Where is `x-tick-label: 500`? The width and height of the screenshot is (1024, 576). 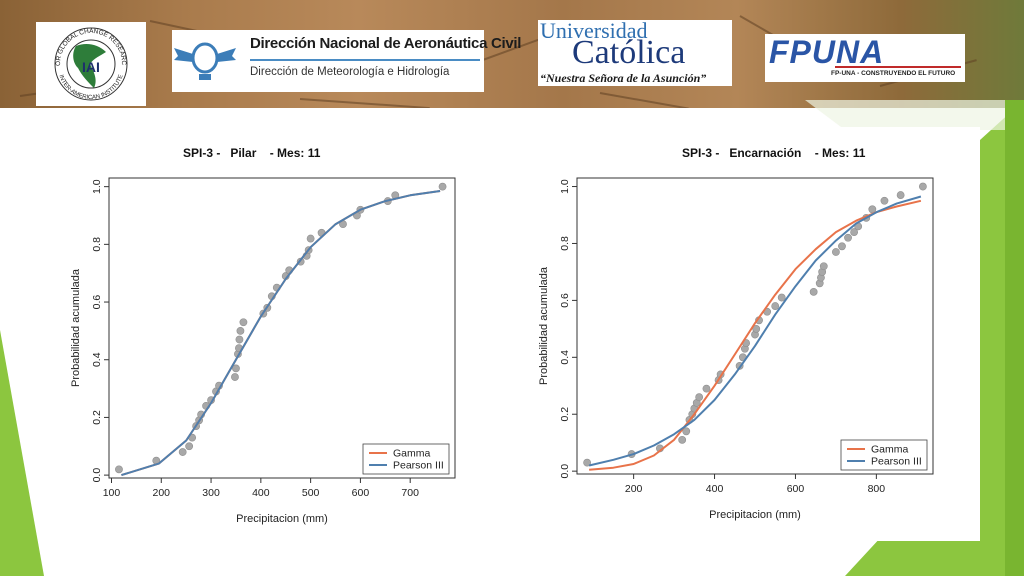
x-tick-label: 500 is located at coordinates (311, 493).